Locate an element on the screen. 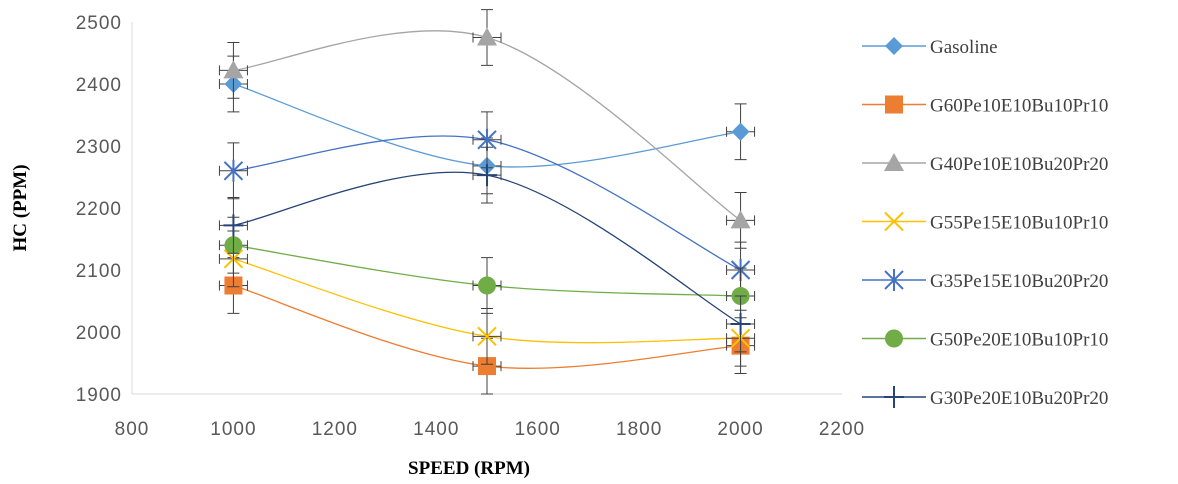 The image size is (1178, 484). y-tick-label: 2300 is located at coordinates (99, 147).